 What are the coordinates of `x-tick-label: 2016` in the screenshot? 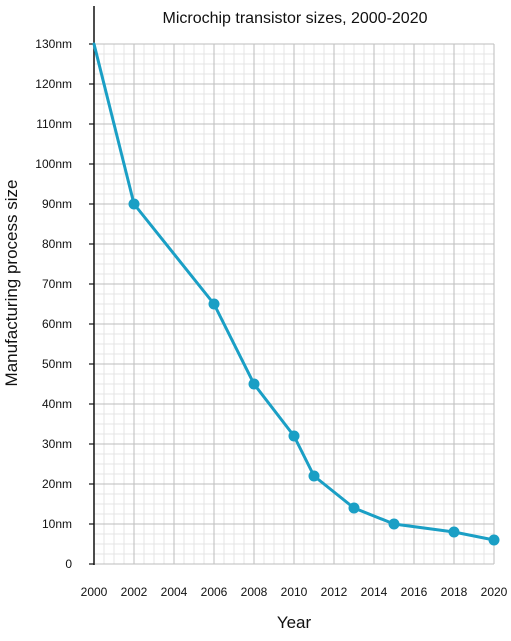 It's located at (414, 592).